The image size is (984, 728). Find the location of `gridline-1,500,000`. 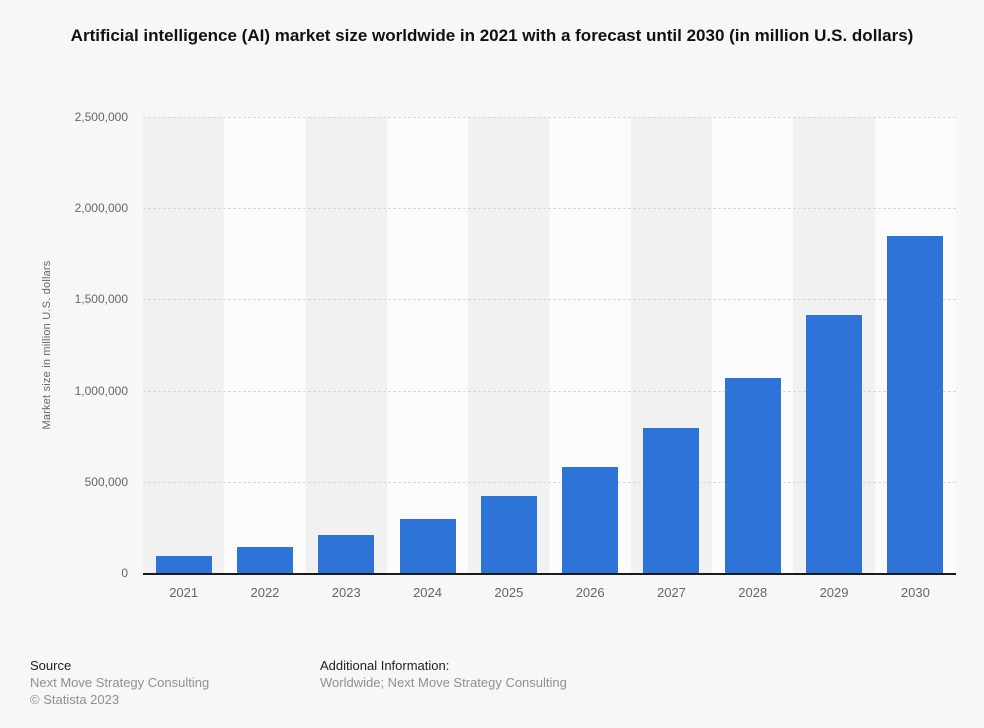

gridline-1,500,000 is located at coordinates (549, 300).